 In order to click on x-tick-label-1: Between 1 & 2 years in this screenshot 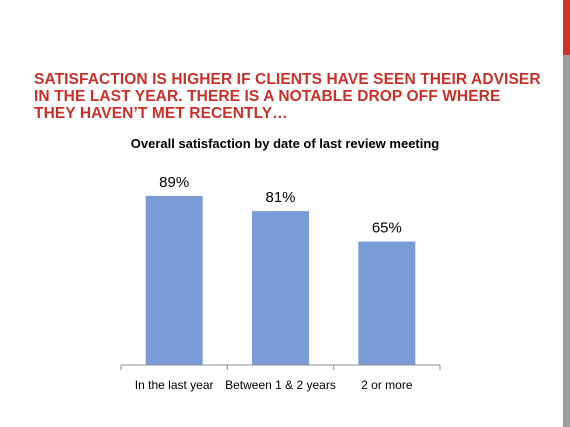, I will do `click(280, 385)`.